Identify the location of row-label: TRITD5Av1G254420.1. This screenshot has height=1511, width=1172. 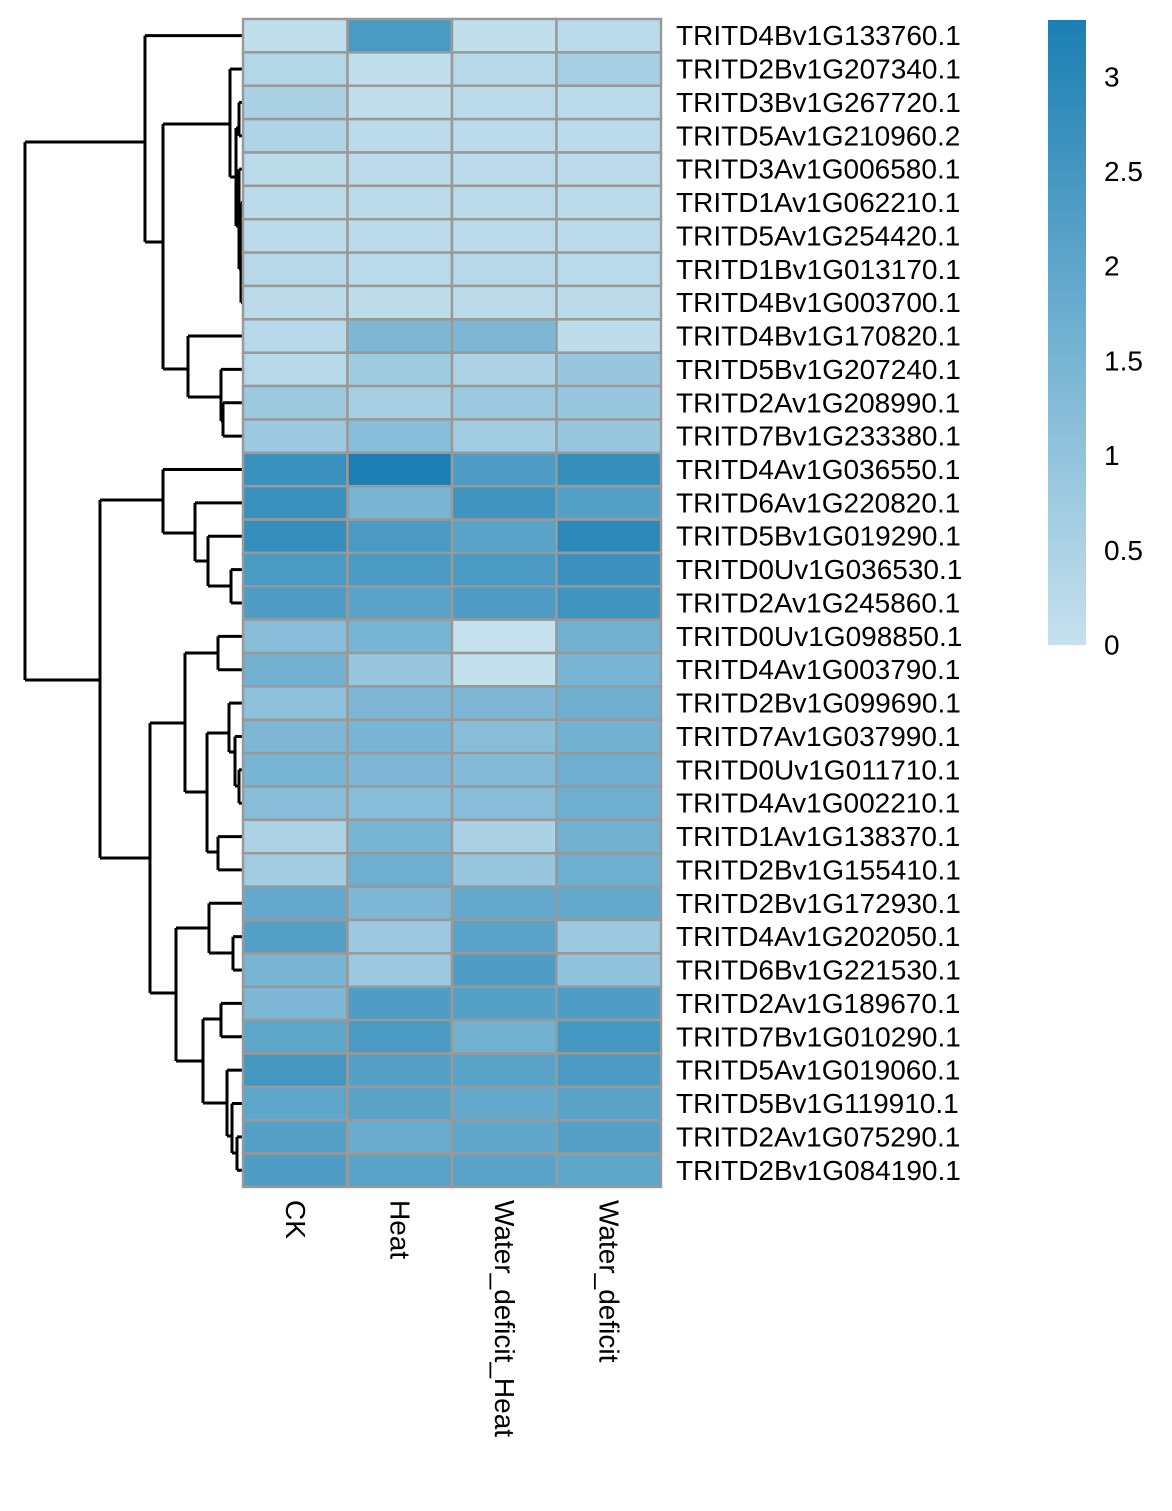
(818, 235).